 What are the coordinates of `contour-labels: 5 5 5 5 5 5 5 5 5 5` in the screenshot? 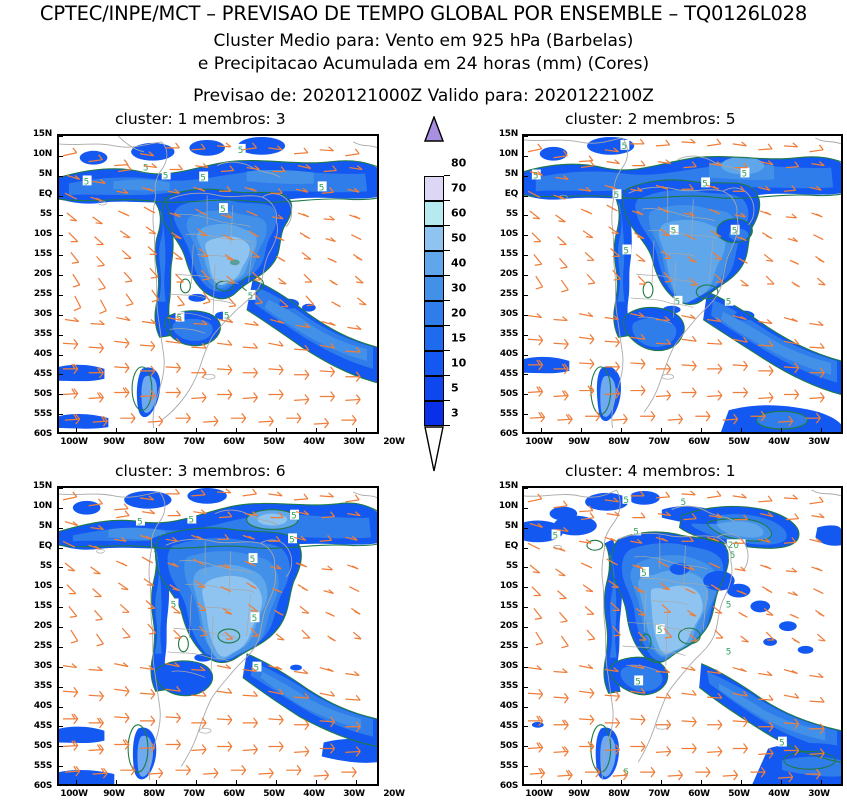 It's located at (640, 223).